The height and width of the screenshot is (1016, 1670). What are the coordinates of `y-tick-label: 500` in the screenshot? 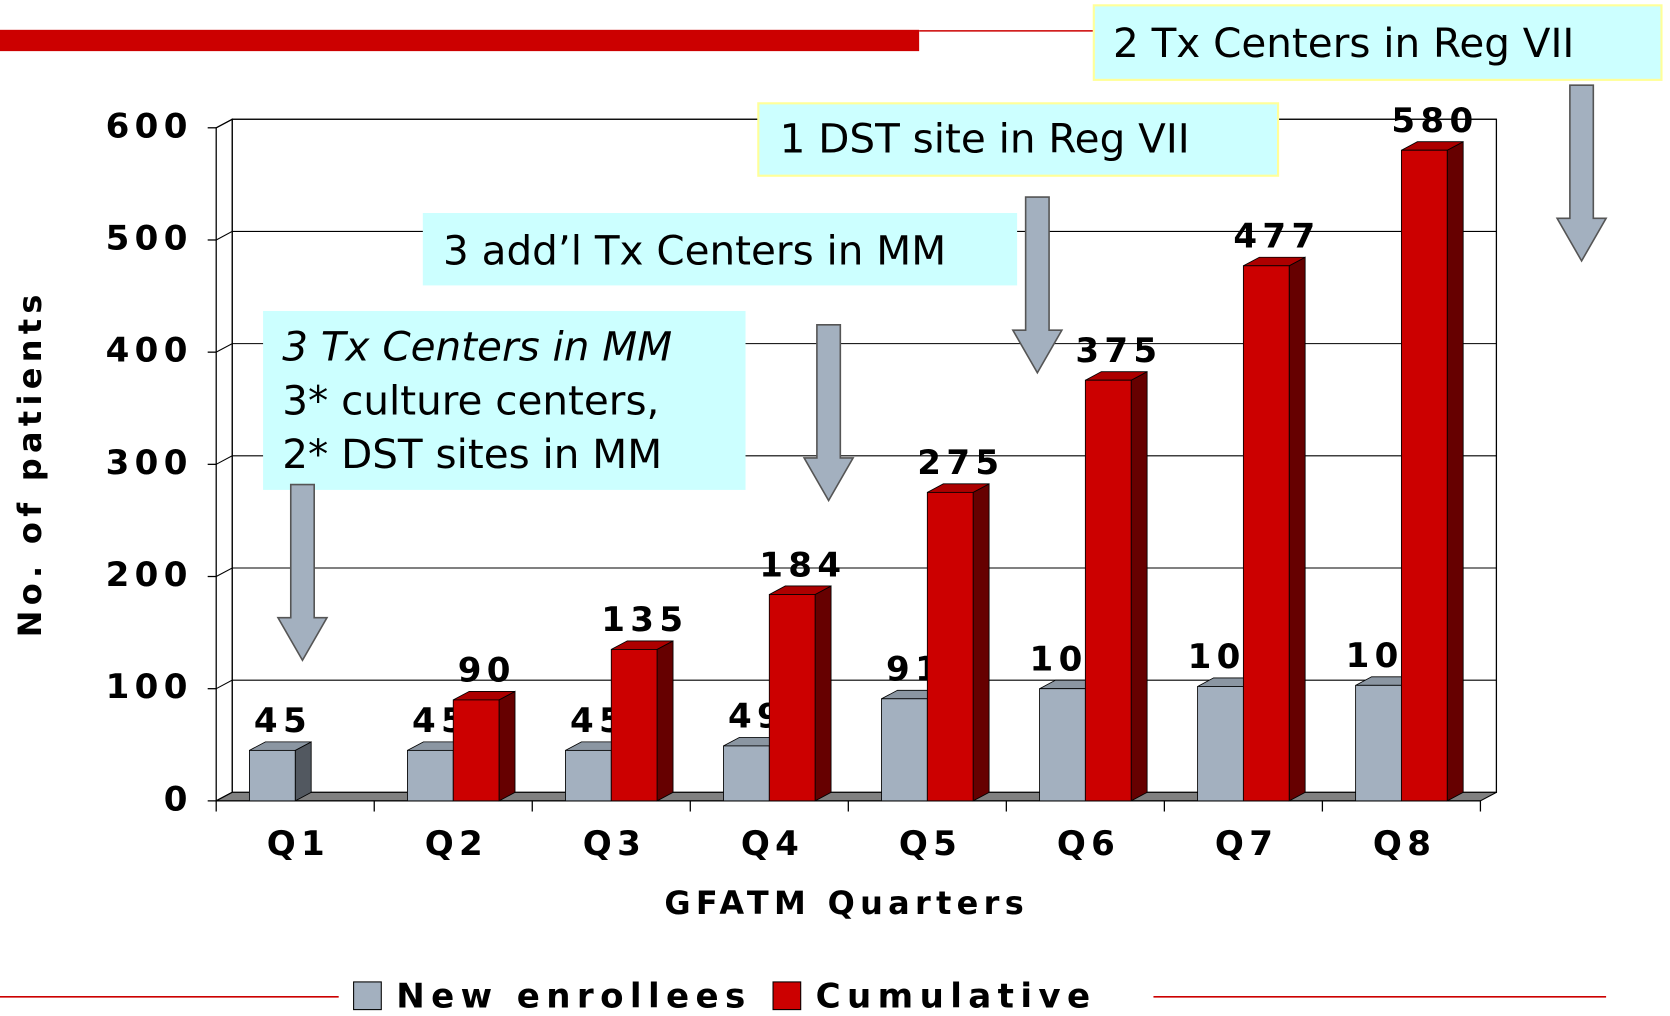 It's located at (149, 238).